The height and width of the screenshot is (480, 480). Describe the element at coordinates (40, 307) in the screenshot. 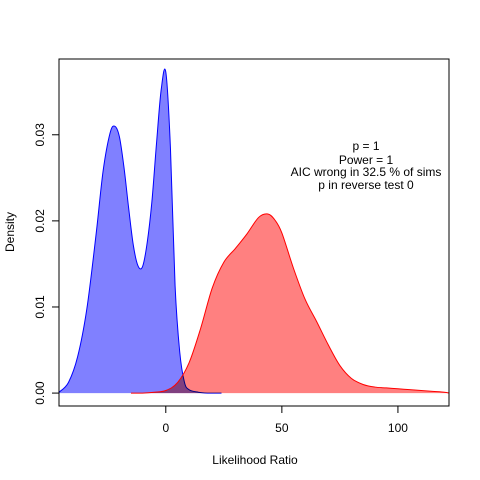

I see `y-tick-label: 0.01` at that location.